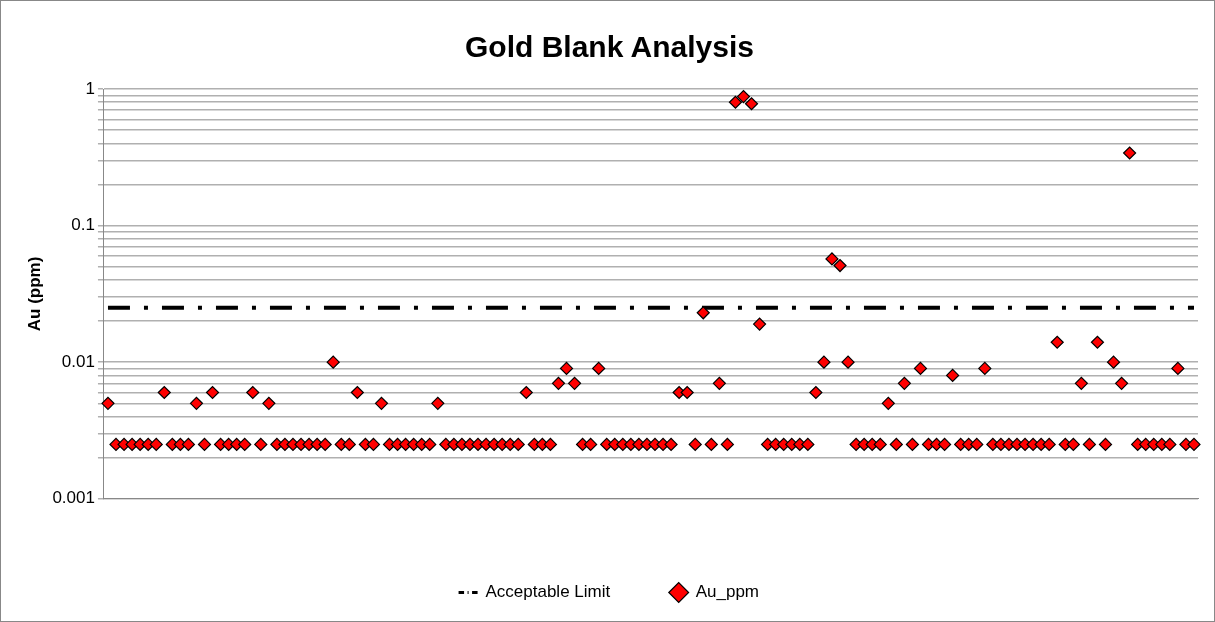 Image resolution: width=1215 pixels, height=622 pixels. Describe the element at coordinates (83, 225) in the screenshot. I see `y-tick-label: 0.1` at that location.